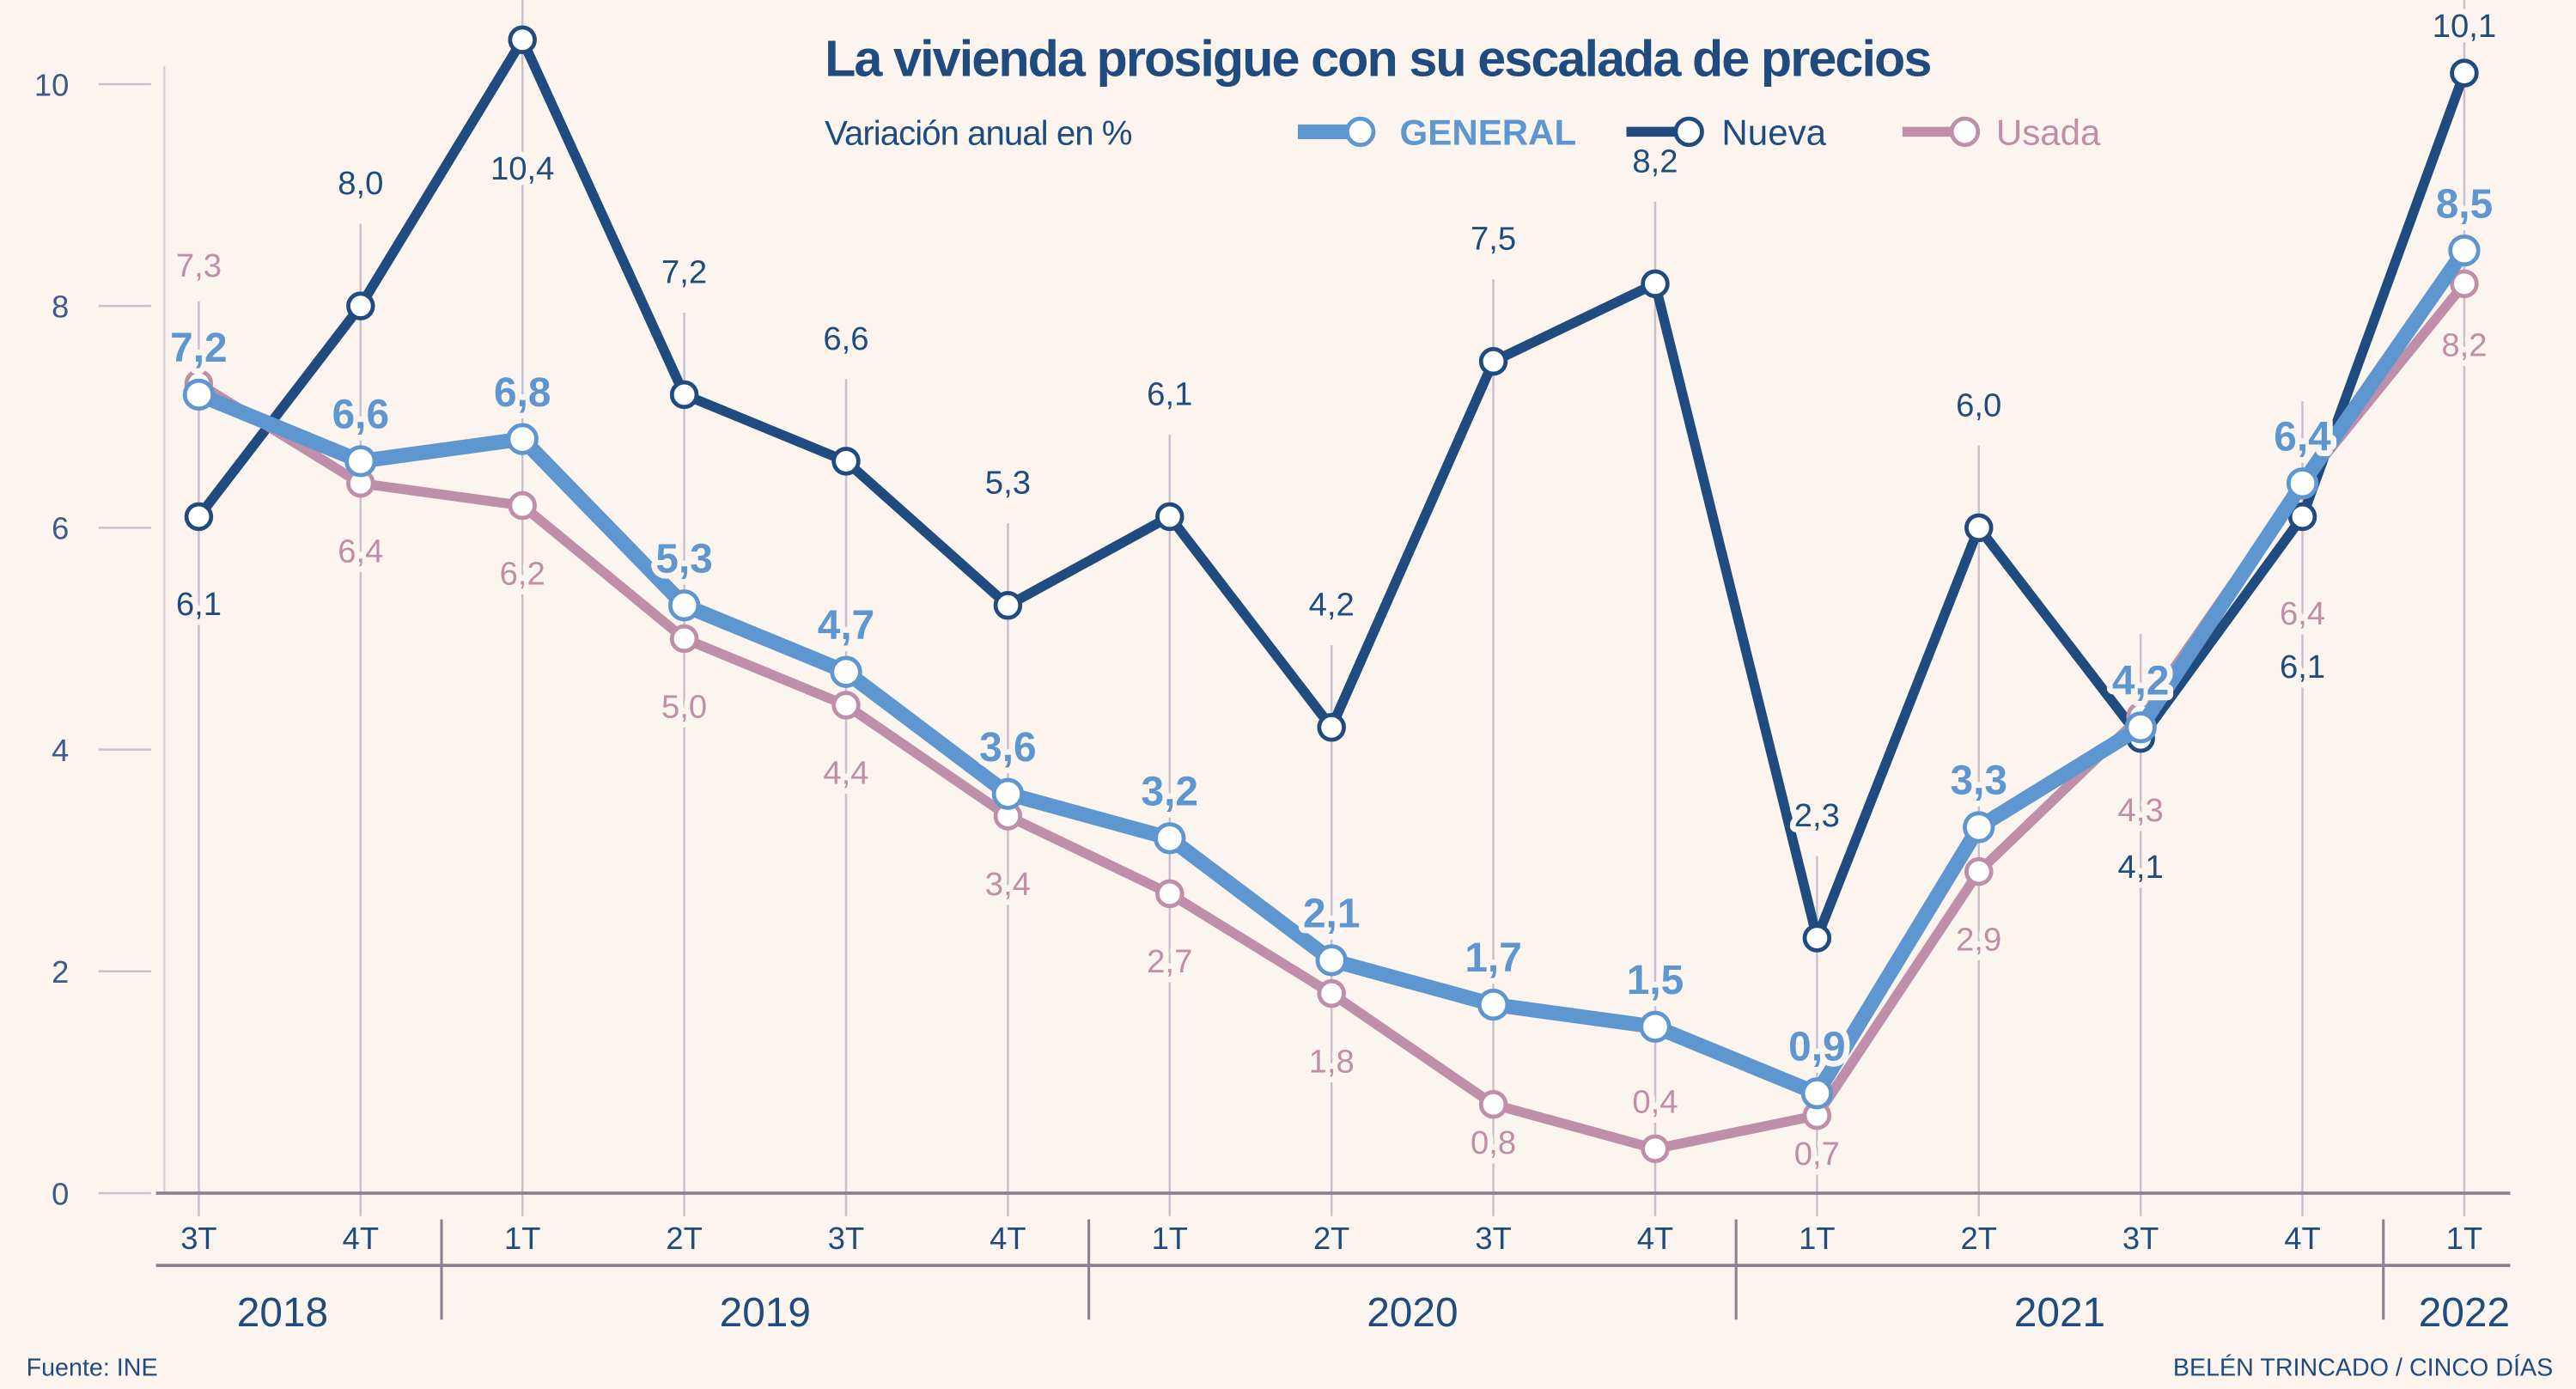 The width and height of the screenshot is (2576, 1389). Describe the element at coordinates (1655, 1101) in the screenshot. I see `data-label-usada: 0,4` at that location.